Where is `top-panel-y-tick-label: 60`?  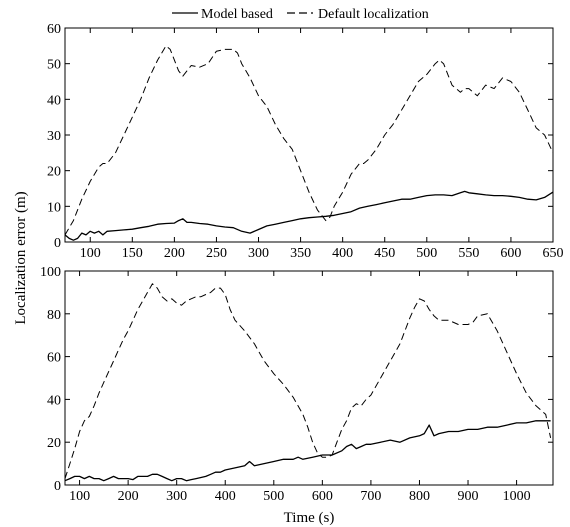
top-panel-y-tick-label: 60 is located at coordinates (54, 29).